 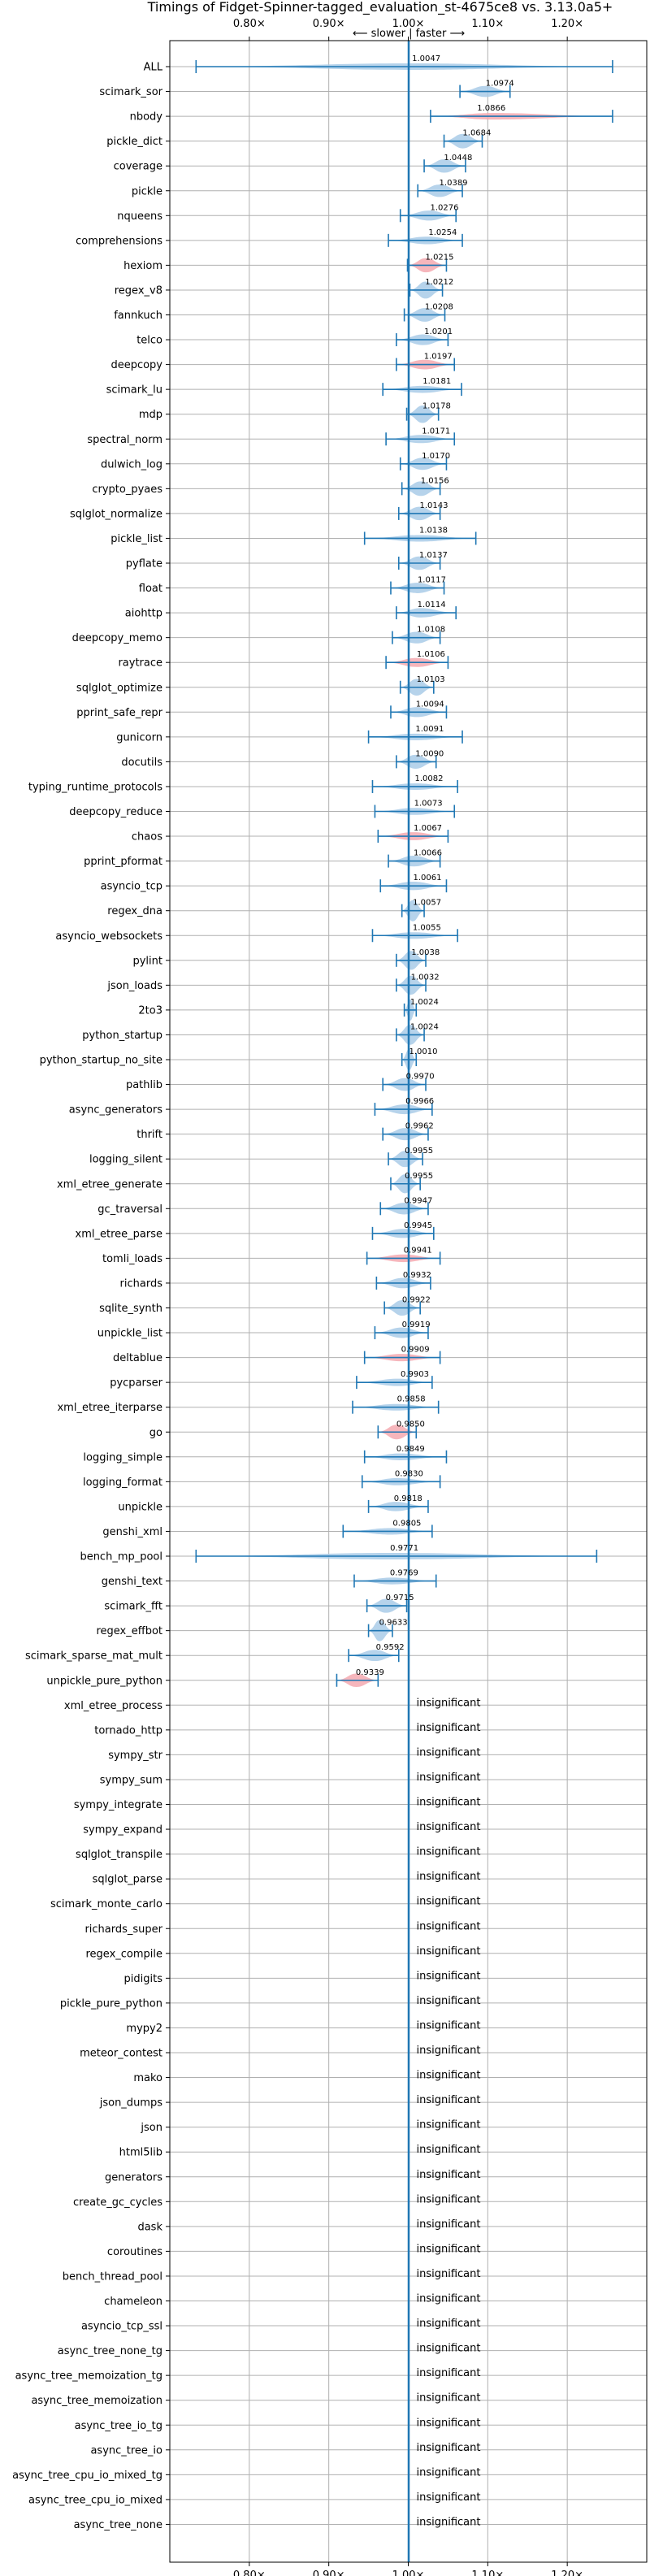 What do you see at coordinates (123, 1954) in the screenshot?
I see `benchmark-label: regex_compile` at bounding box center [123, 1954].